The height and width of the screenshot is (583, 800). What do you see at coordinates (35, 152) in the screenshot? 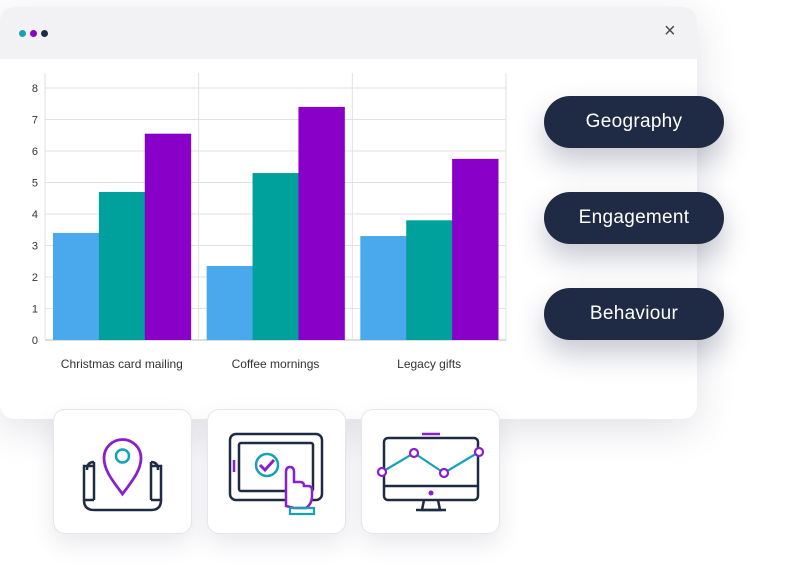
I see `y-tick-label: 6` at bounding box center [35, 152].